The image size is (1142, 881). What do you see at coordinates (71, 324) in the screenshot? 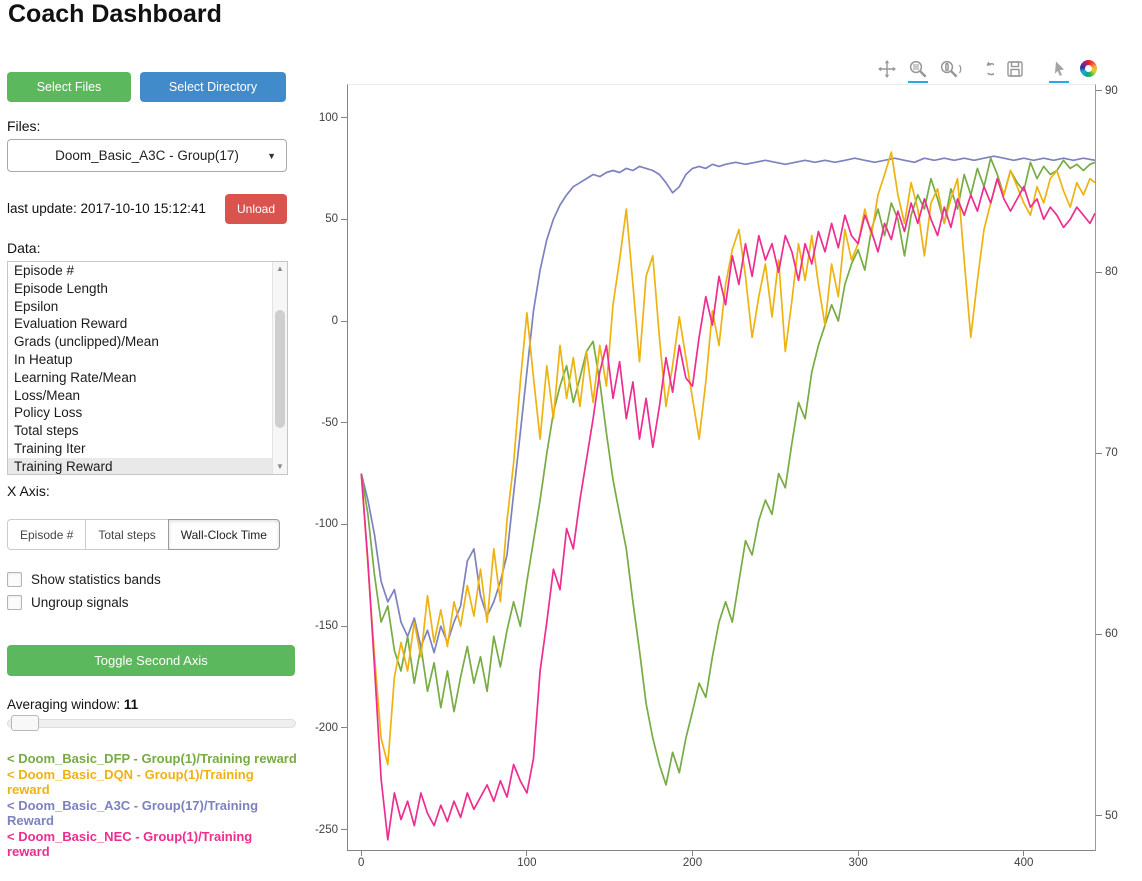
I see `data-item: Evaluation Reward` at bounding box center [71, 324].